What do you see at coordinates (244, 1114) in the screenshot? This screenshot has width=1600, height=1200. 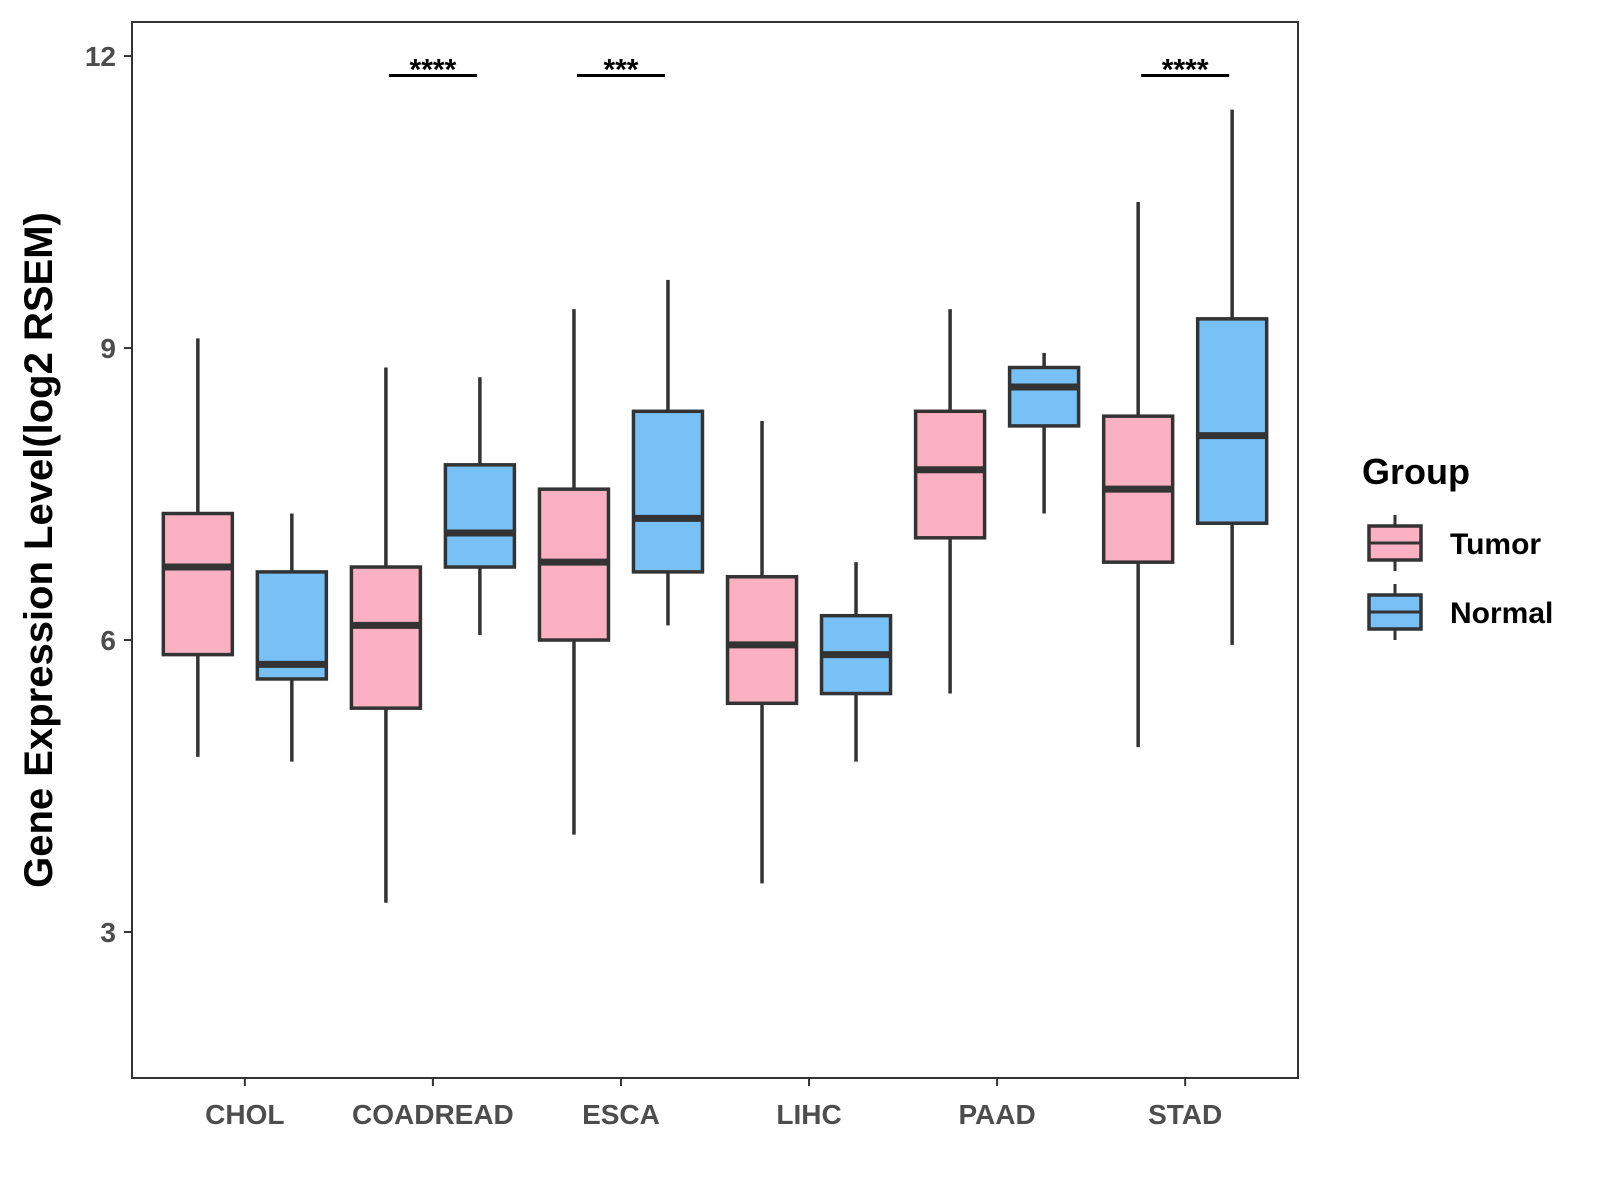 I see `x-tick-label: CHOL` at bounding box center [244, 1114].